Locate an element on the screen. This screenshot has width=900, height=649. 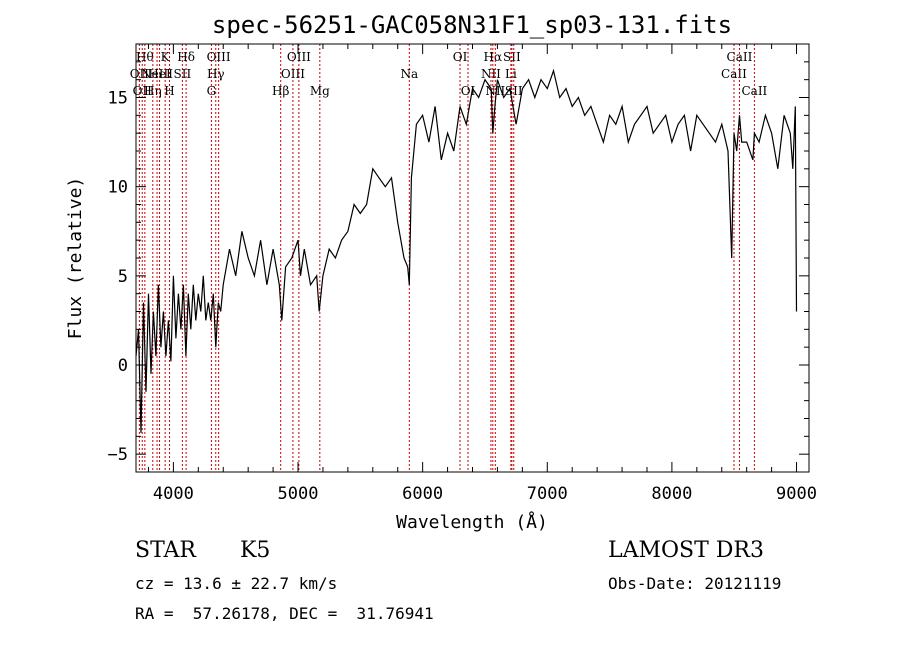
line-marker-label-10: G is located at coordinates (212, 91).